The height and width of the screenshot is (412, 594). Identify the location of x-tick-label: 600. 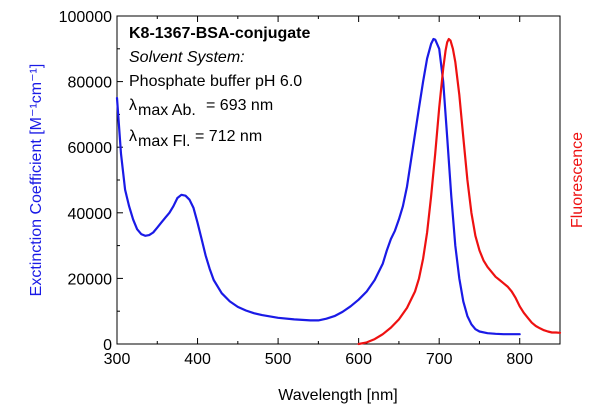
(358, 359).